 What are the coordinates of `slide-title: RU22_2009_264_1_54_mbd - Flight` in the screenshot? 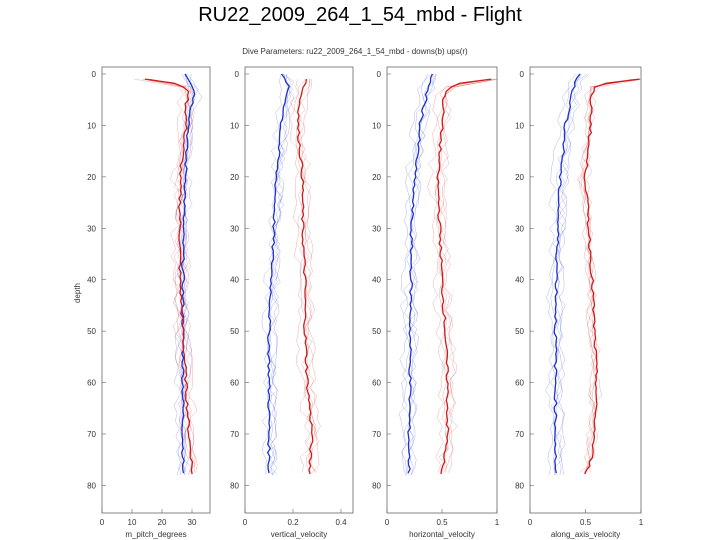 It's located at (360, 15).